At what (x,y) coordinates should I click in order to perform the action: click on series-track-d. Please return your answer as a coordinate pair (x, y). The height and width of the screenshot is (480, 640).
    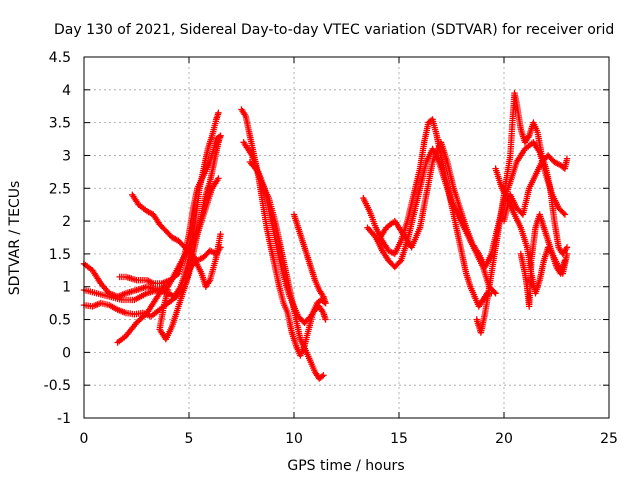
    Looking at the image, I should click on (176, 227).